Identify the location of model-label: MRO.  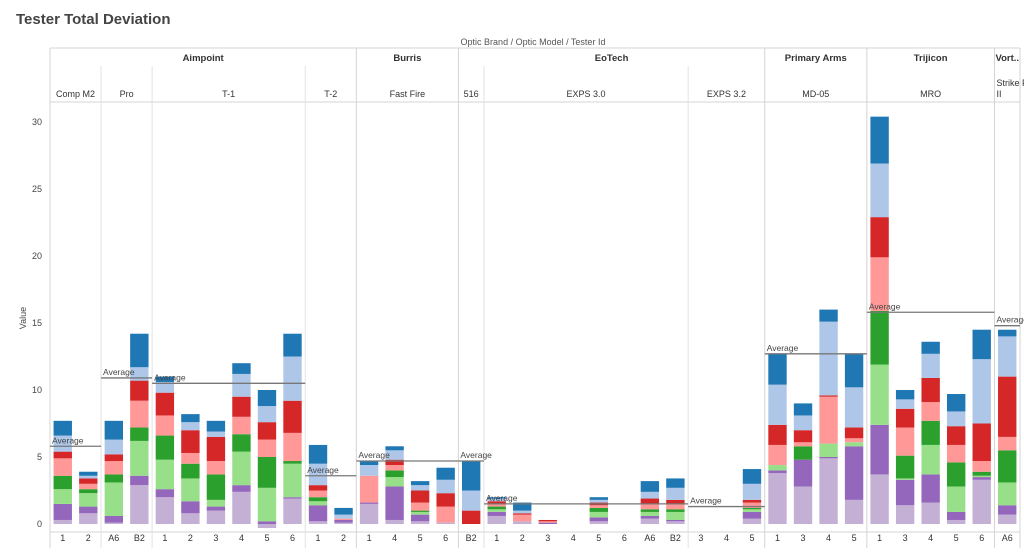
(930, 94).